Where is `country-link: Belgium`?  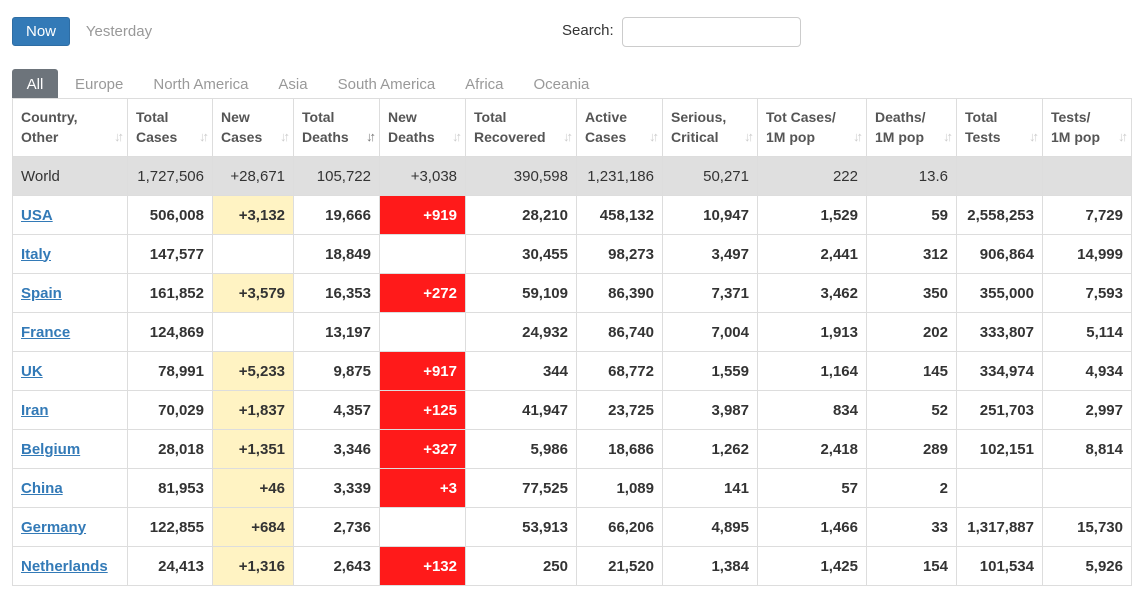 country-link: Belgium is located at coordinates (51, 449).